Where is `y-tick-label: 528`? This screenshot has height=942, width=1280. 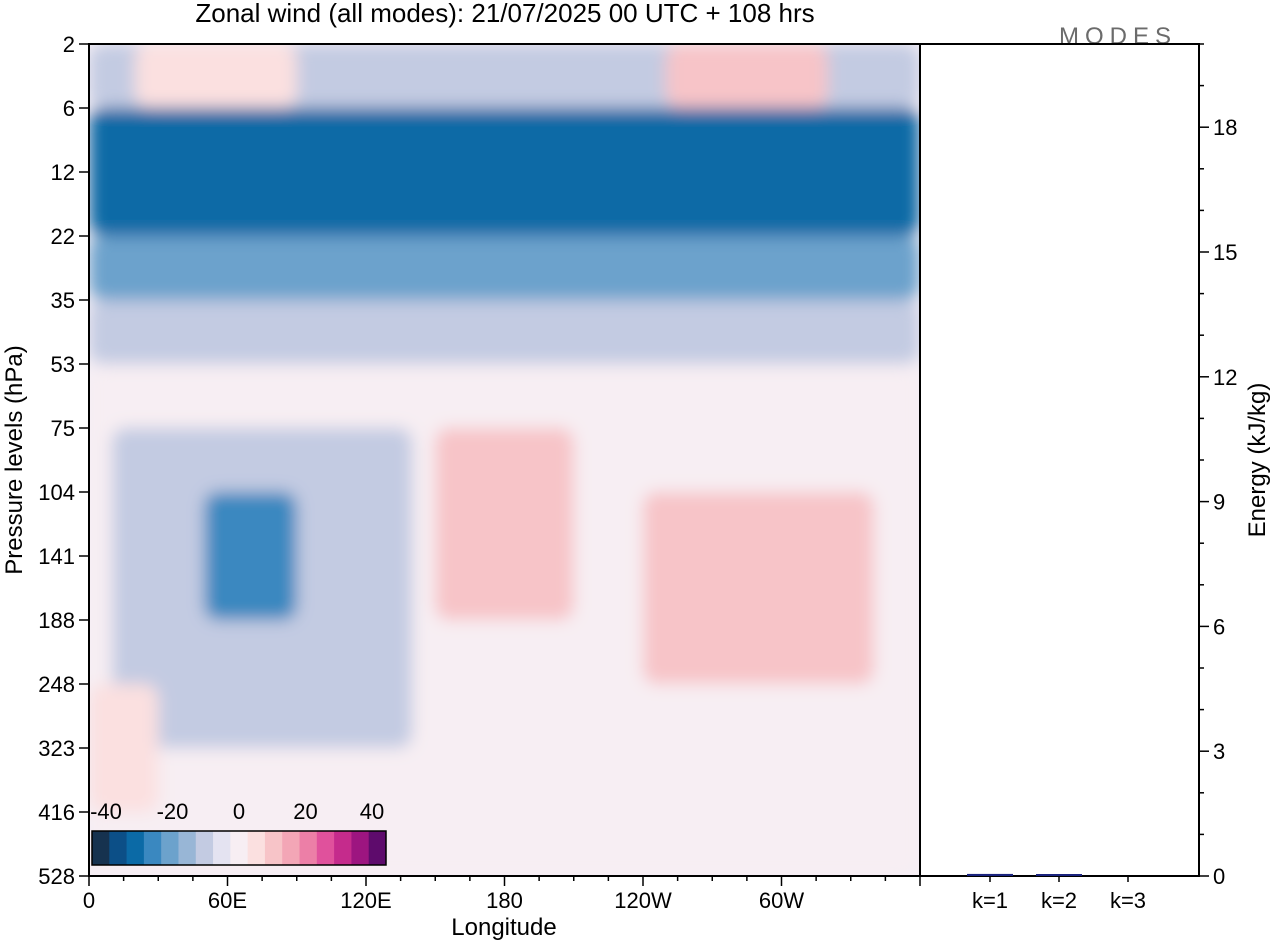 y-tick-label: 528 is located at coordinates (56, 876).